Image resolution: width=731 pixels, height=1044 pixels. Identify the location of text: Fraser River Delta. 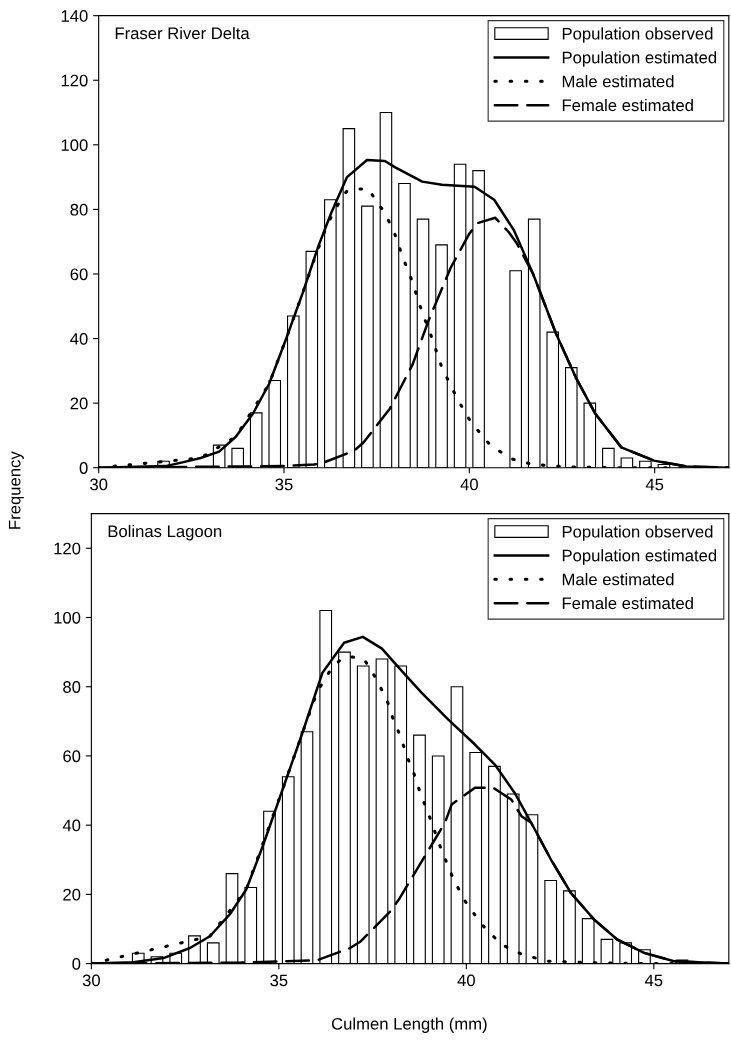
(182, 33).